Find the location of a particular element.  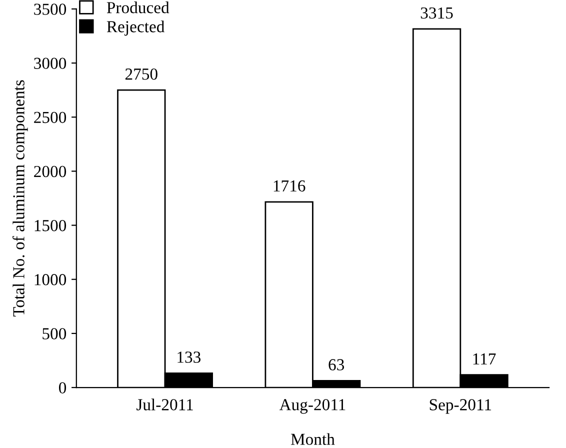

y-tick-label: 500 is located at coordinates (54, 334).